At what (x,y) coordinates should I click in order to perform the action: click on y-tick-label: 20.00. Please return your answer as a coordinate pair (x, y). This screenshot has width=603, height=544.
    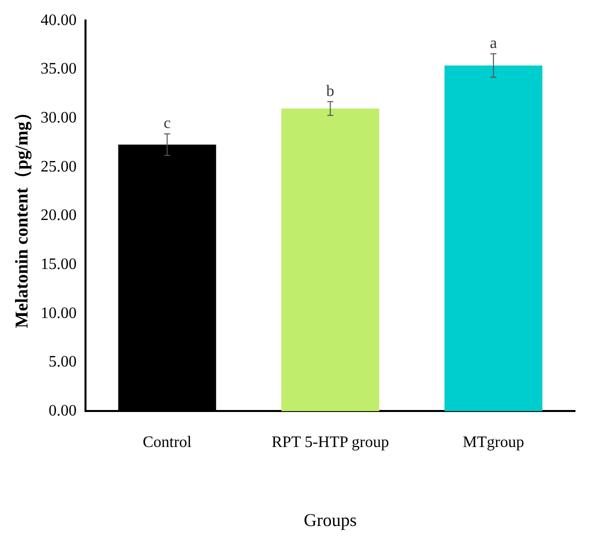
    Looking at the image, I should click on (58, 215).